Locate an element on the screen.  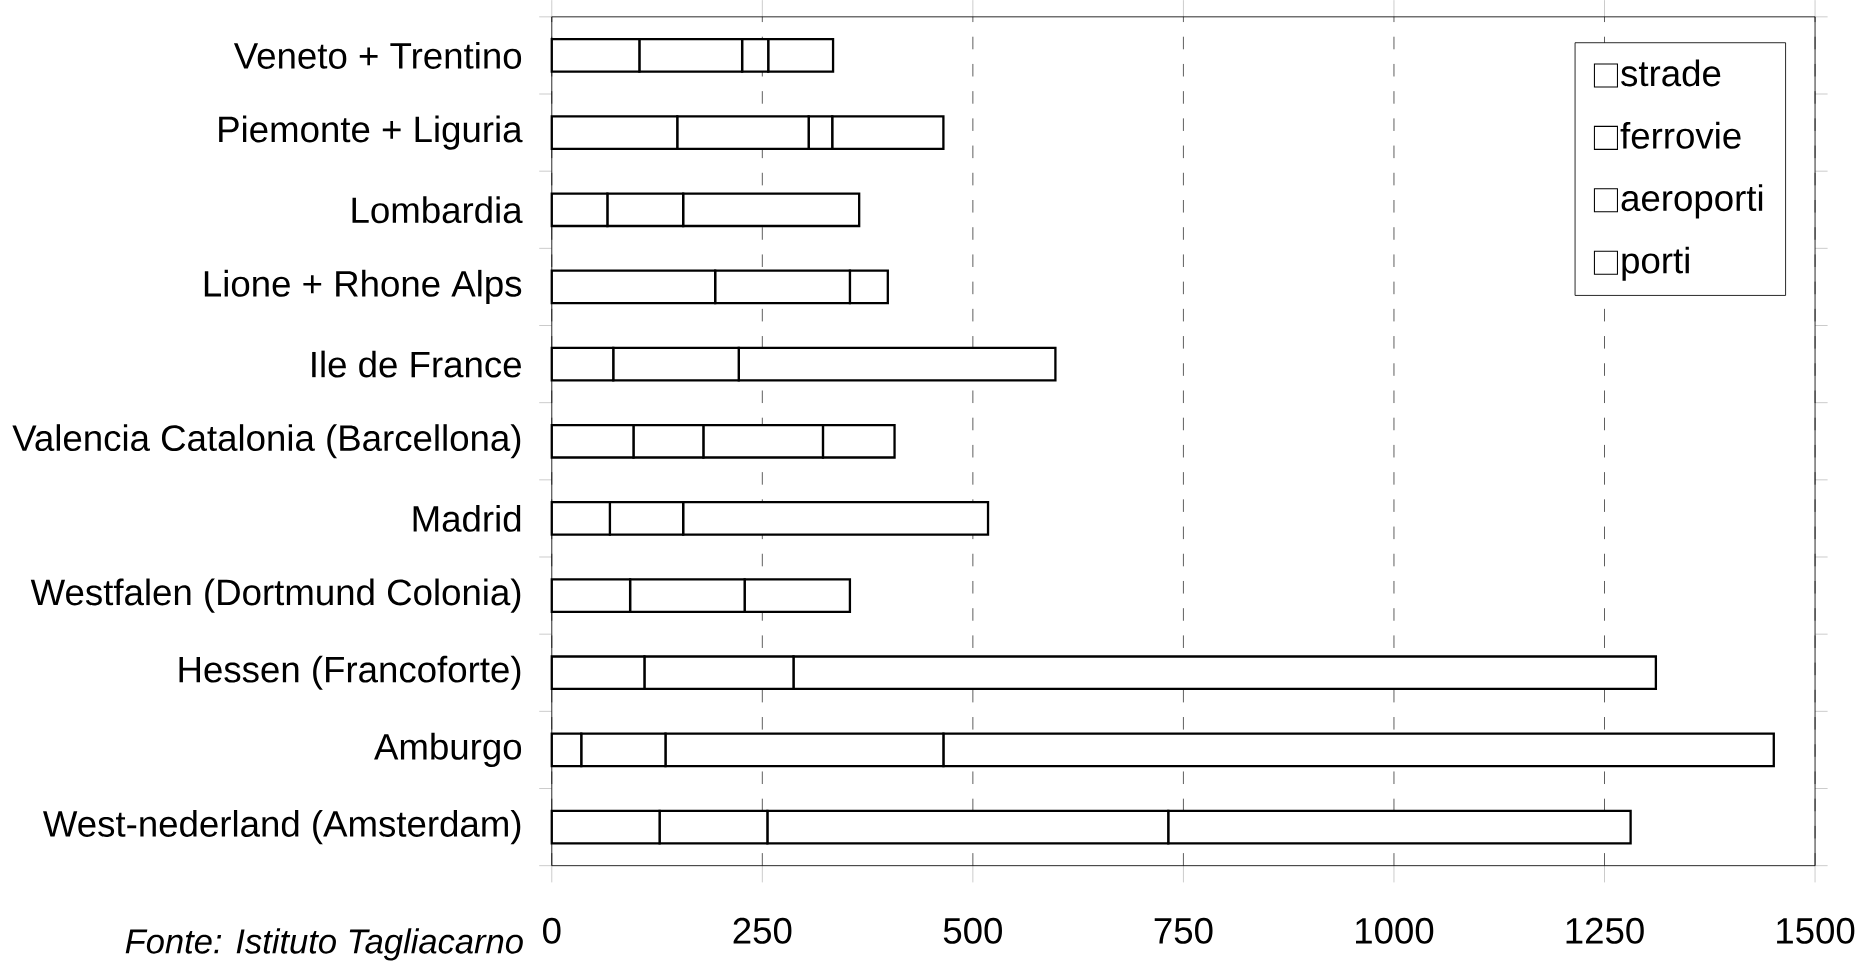
x-tick-label: 1500 is located at coordinates (1816, 930).